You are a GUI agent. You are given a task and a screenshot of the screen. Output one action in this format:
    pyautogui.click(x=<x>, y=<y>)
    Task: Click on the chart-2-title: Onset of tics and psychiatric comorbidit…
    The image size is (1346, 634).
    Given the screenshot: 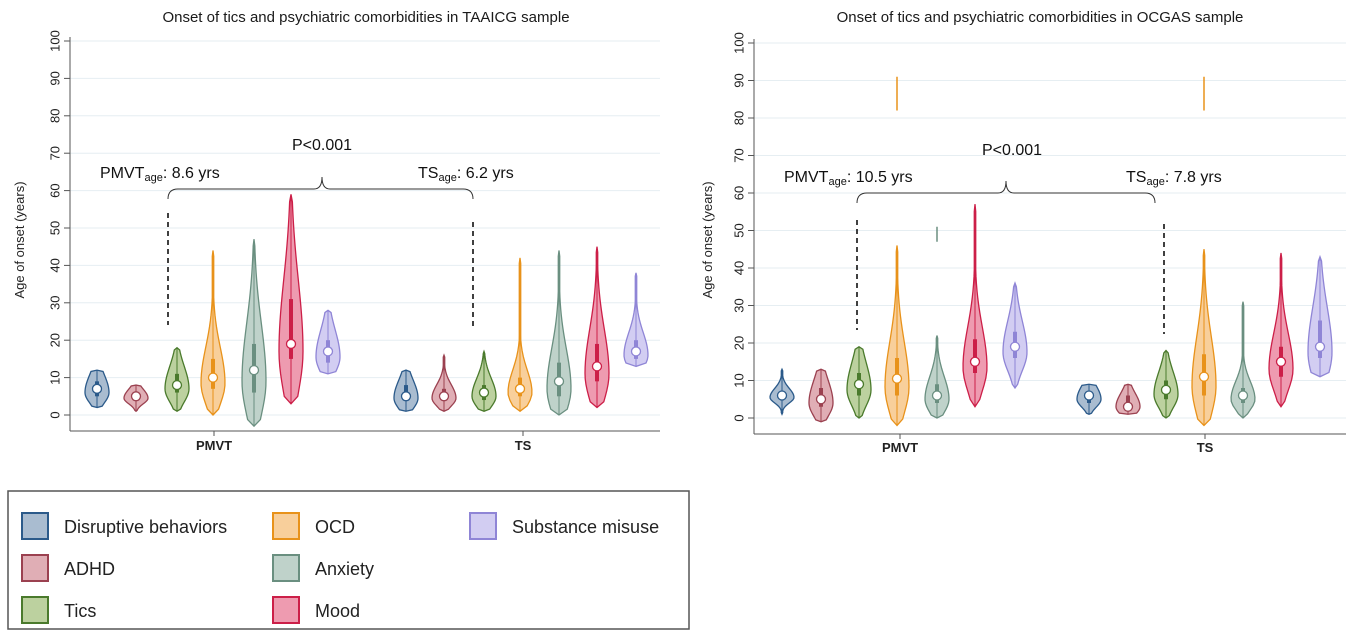 What is the action you would take?
    pyautogui.click(x=1040, y=17)
    